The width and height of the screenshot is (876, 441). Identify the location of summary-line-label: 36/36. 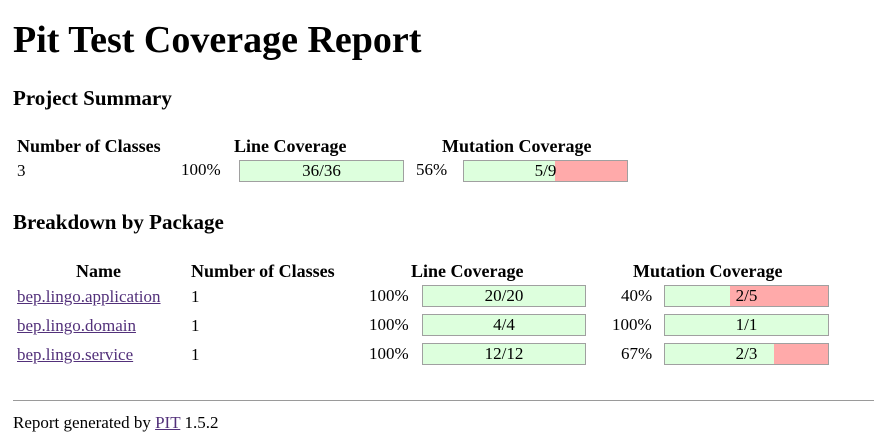
(321, 170).